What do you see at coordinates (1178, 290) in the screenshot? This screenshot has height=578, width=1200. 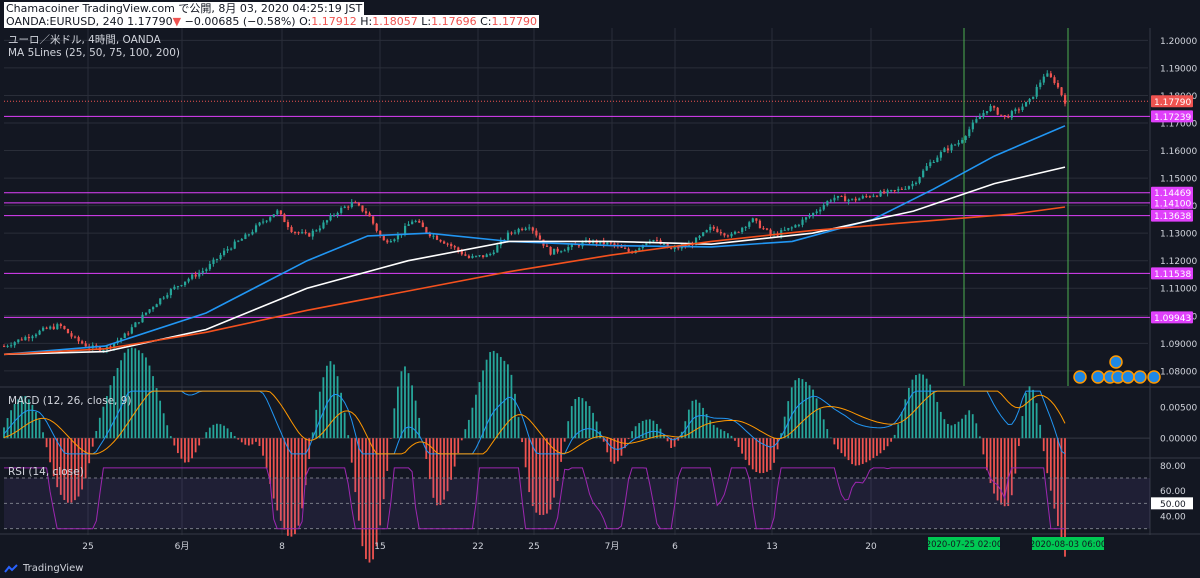 I see `price-tick: 1.11000` at bounding box center [1178, 290].